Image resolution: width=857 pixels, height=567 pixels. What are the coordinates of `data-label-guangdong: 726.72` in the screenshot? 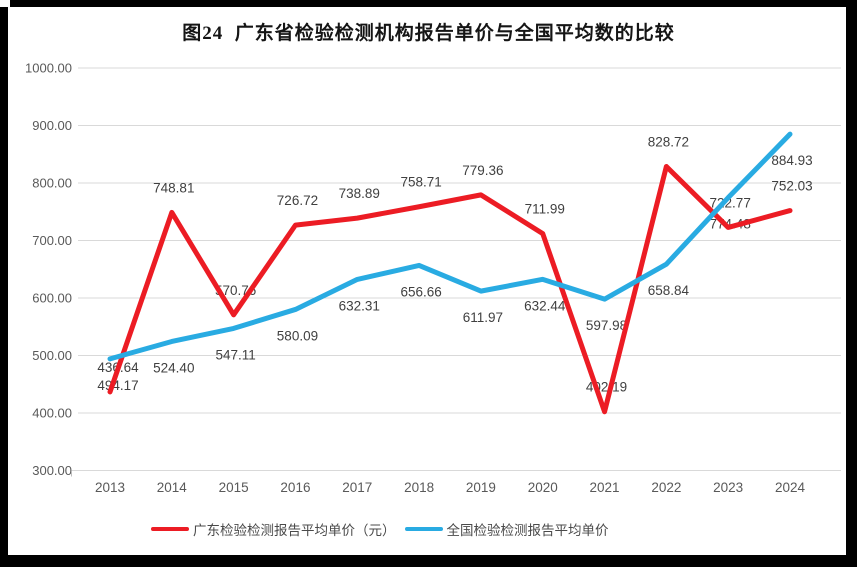 It's located at (297, 200).